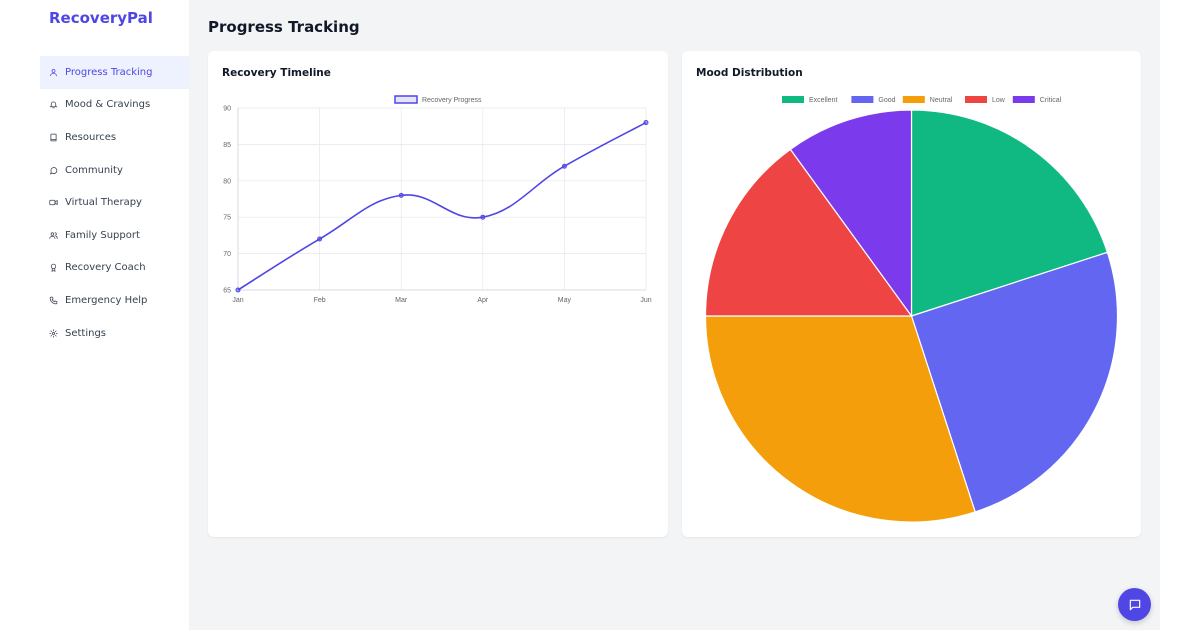  I want to click on sidebar-item-emergency-help: Emergency Help, so click(114, 300).